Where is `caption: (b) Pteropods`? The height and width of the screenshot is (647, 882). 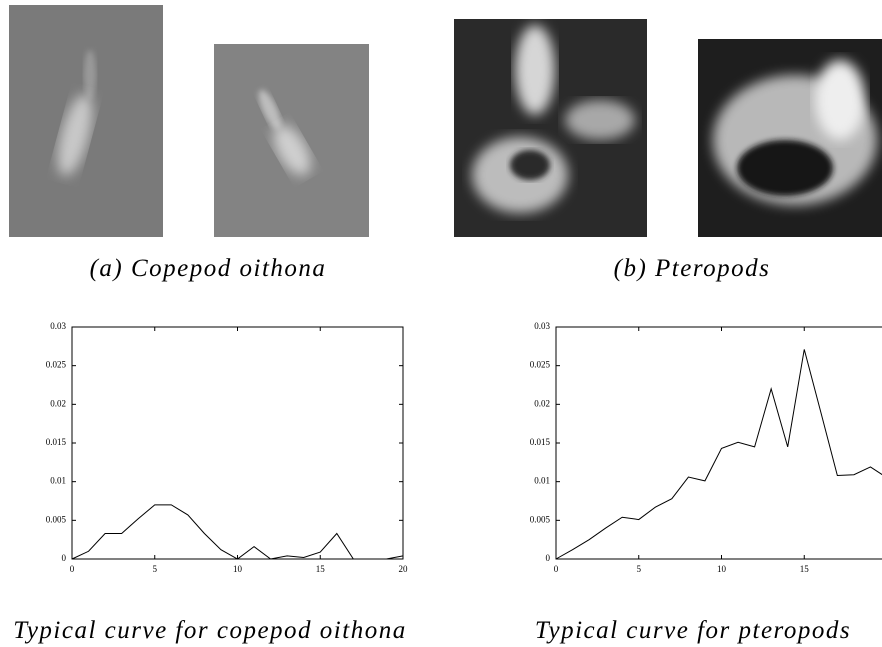 caption: (b) Pteropods is located at coordinates (692, 268).